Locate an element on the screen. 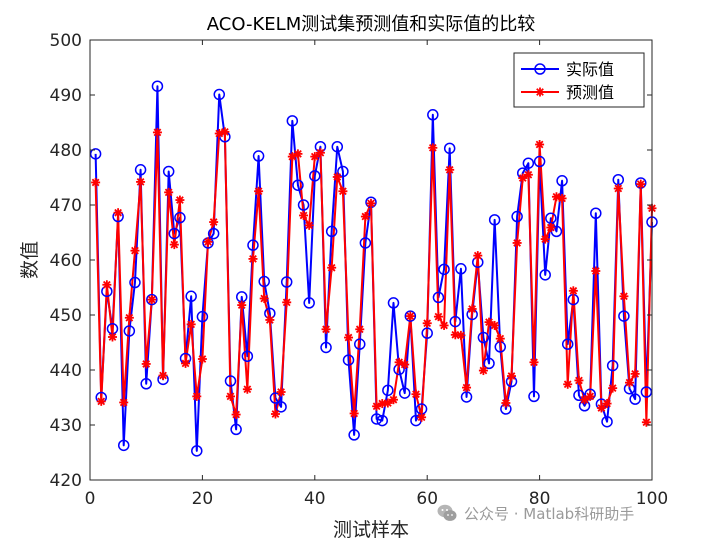 This screenshot has width=715, height=542. y-tick-label: 490 is located at coordinates (66, 96).